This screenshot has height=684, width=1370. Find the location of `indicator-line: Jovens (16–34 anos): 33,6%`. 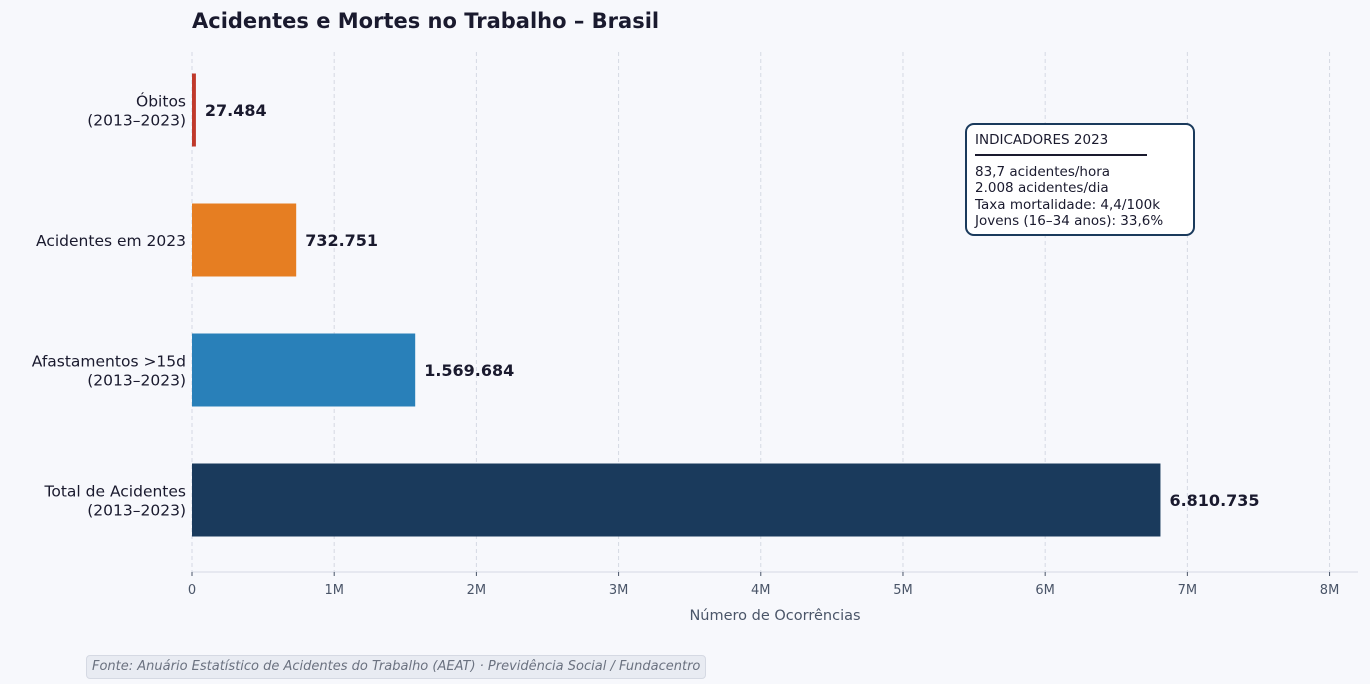

indicator-line: Jovens (16–34 anos): 33,6% is located at coordinates (1068, 221).